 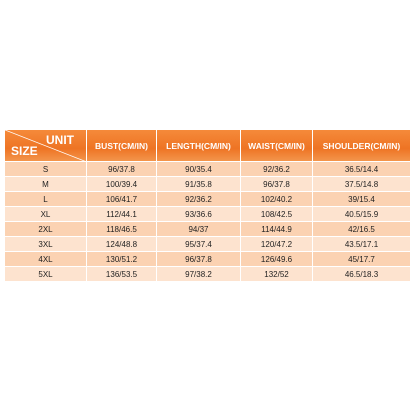 I want to click on column-header: LENGTH(CM/IN), so click(x=199, y=146).